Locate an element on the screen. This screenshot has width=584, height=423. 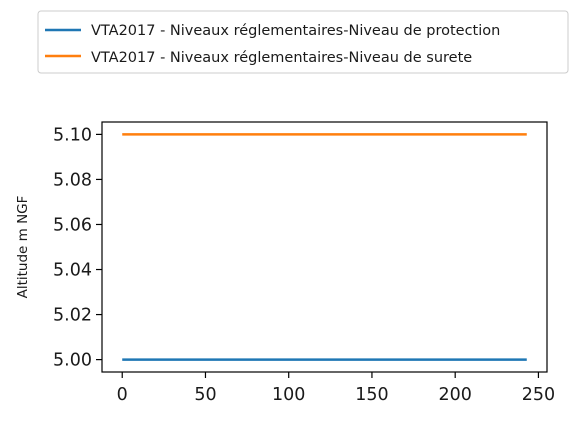
legend-frame is located at coordinates (303, 42).